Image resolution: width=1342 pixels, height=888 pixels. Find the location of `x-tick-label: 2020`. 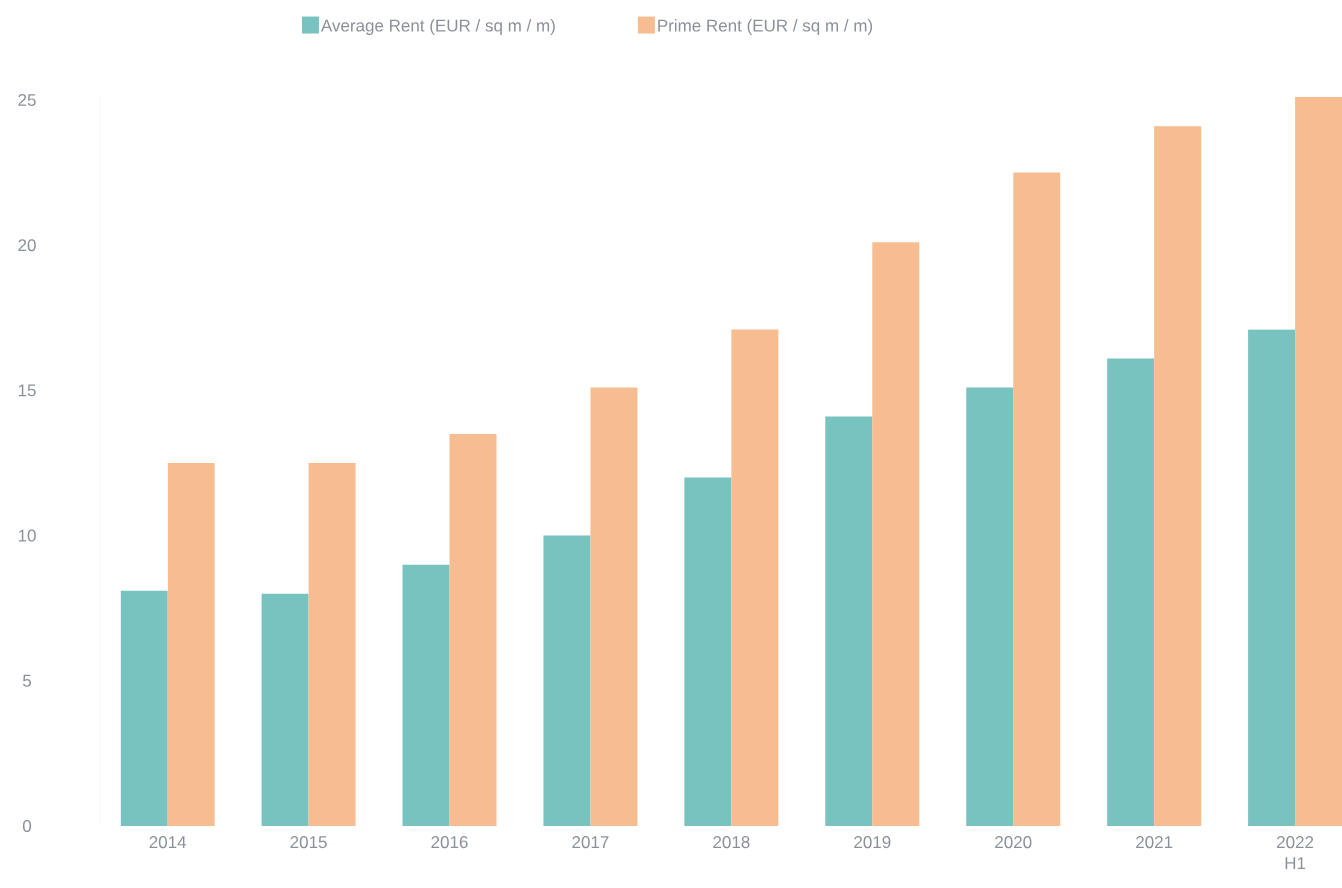

x-tick-label: 2020 is located at coordinates (1013, 842).